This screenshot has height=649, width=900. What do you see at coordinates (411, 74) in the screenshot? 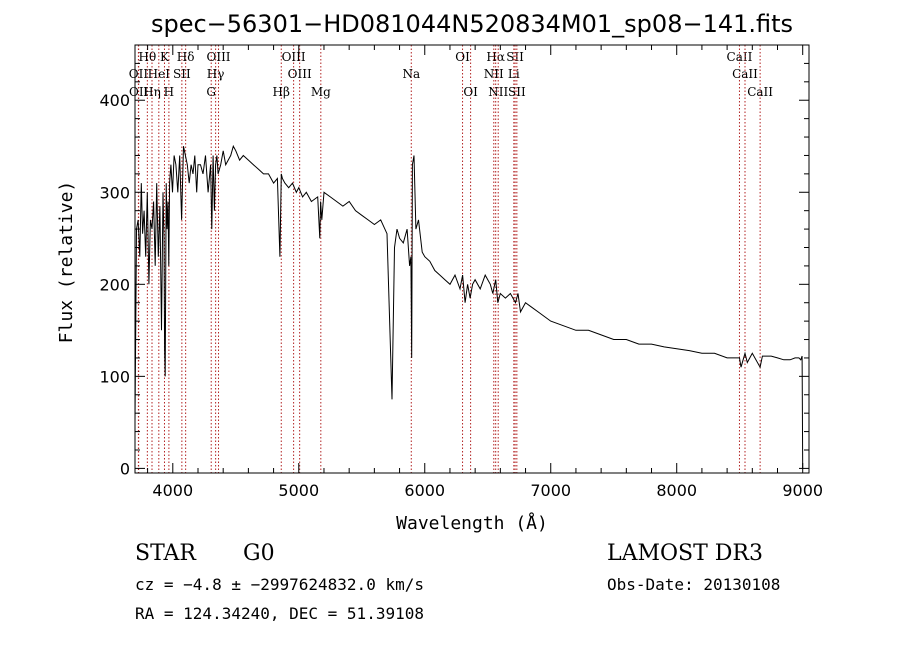
I see `line-label: Na` at bounding box center [411, 74].